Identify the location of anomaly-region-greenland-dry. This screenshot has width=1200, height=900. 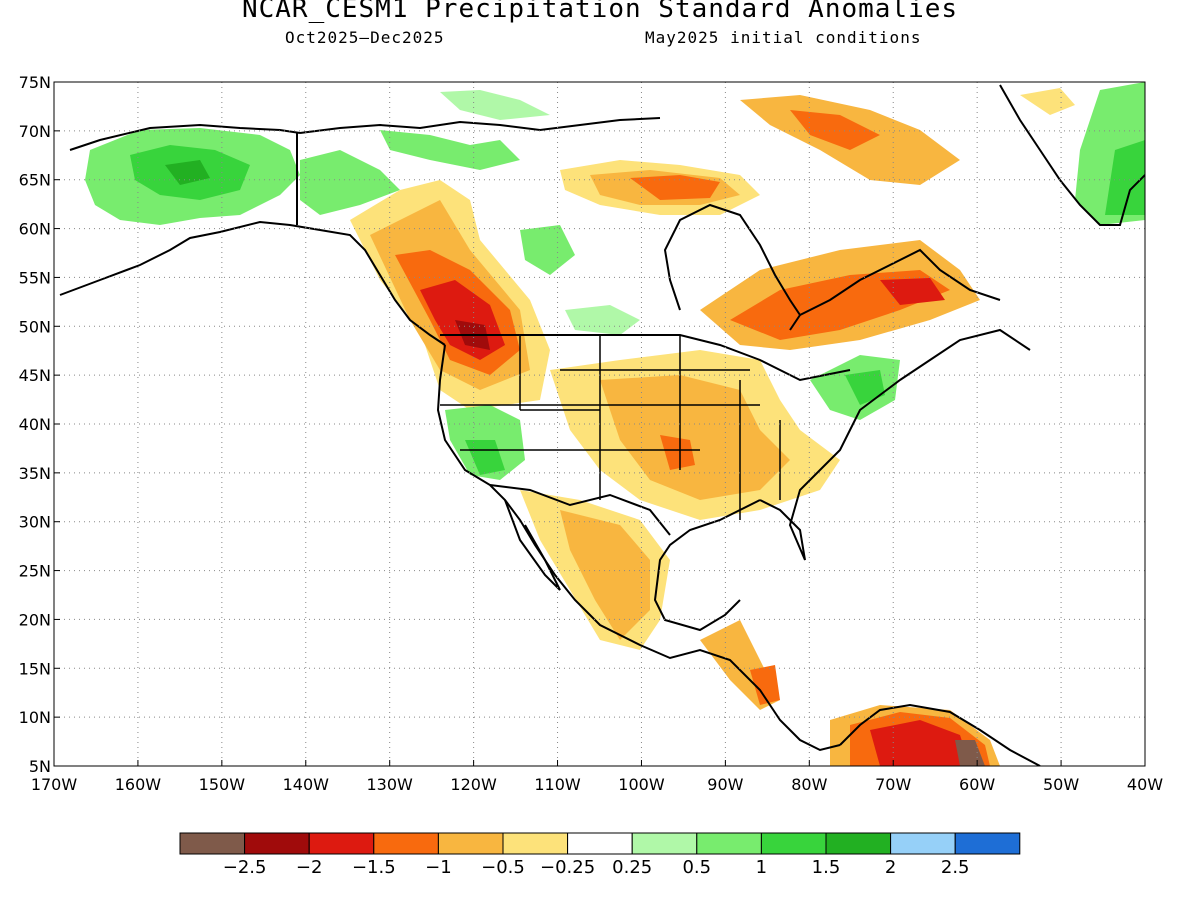
(1047, 101).